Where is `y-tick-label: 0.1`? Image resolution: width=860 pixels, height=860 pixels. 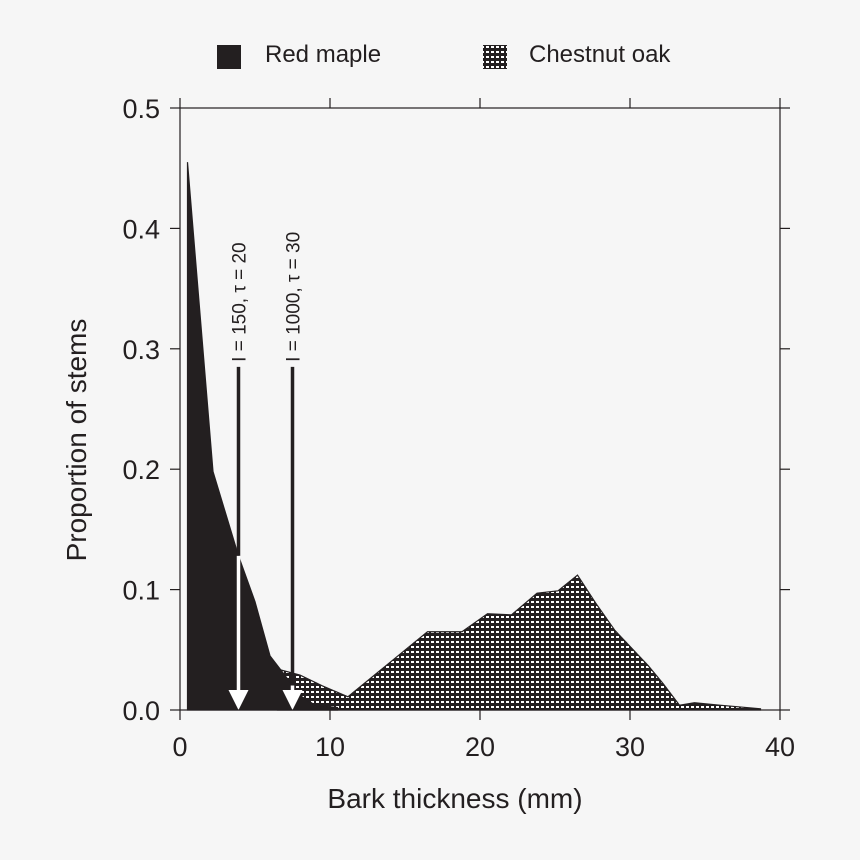
y-tick-label: 0.1 is located at coordinates (141, 591).